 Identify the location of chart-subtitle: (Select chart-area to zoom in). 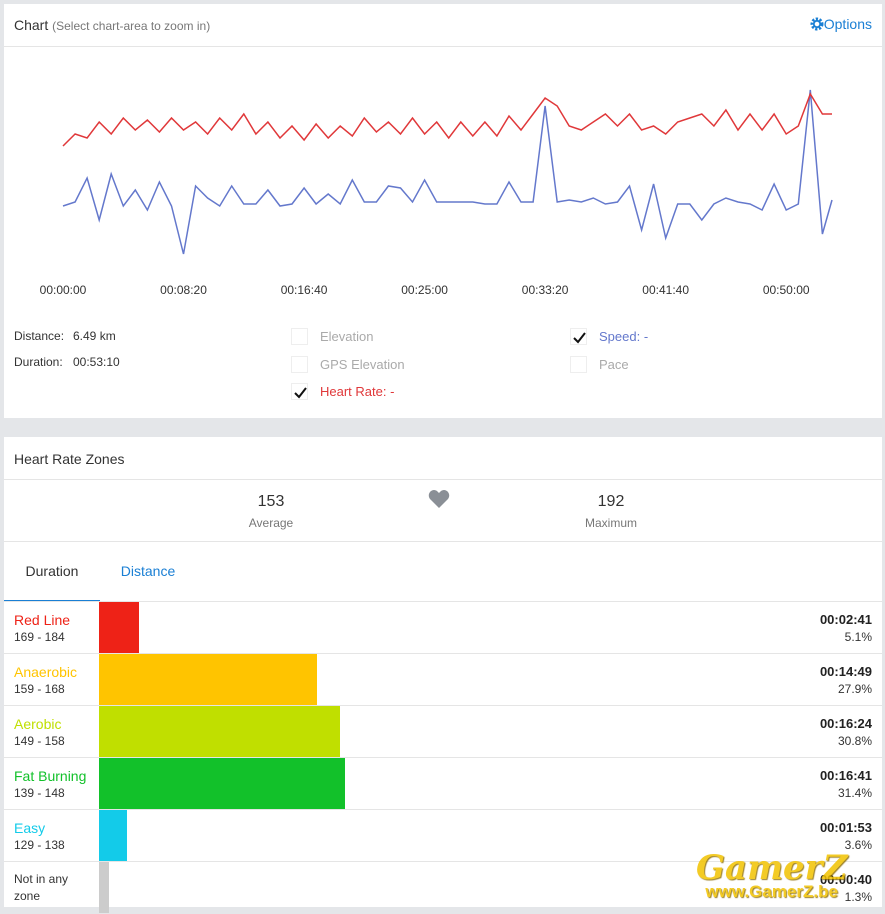
(131, 26).